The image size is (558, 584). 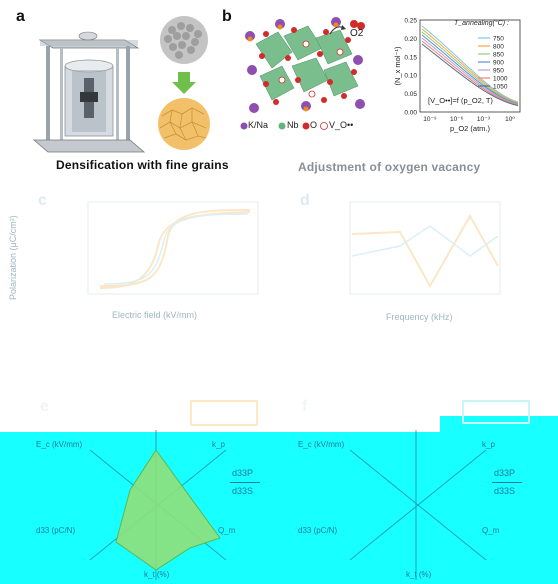 I want to click on legend-label-o: O, so click(x=314, y=125).